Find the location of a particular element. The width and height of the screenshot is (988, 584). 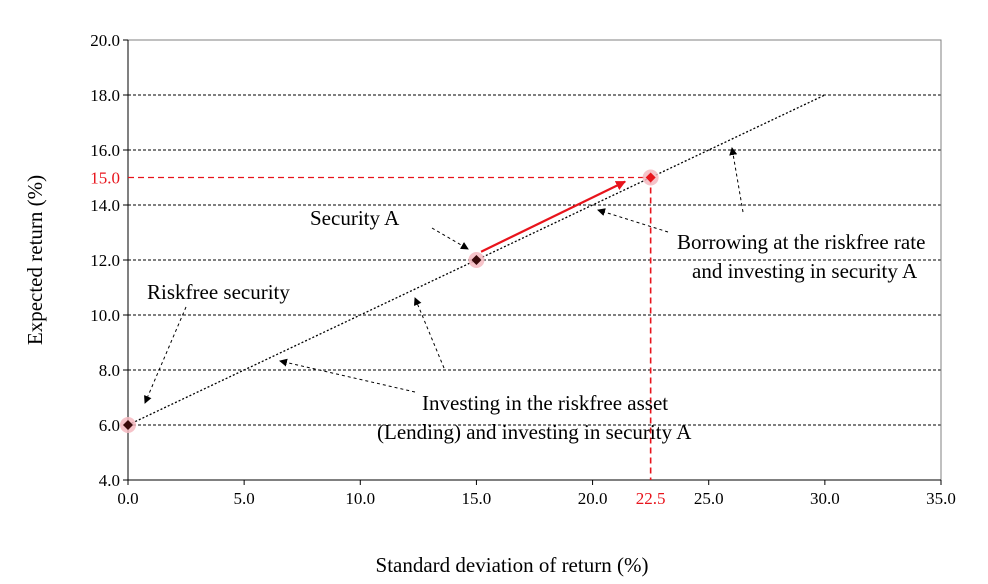

x-tick-label-6: 30.0 is located at coordinates (825, 498).